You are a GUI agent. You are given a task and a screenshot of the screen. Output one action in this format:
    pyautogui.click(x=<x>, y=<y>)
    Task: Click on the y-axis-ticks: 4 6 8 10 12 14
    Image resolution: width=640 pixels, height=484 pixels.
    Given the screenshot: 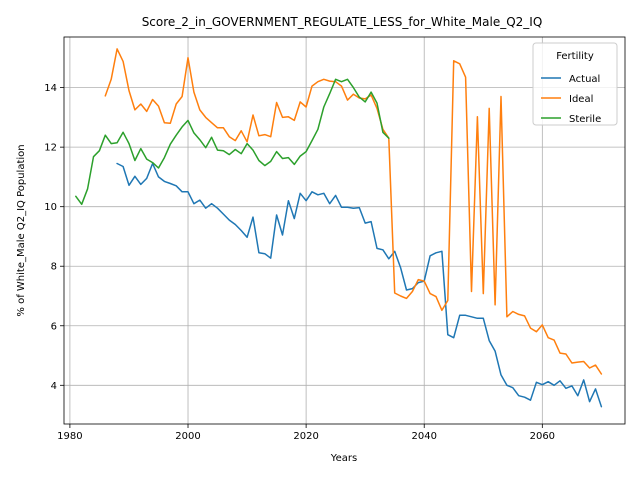 What is the action you would take?
    pyautogui.click(x=54, y=237)
    